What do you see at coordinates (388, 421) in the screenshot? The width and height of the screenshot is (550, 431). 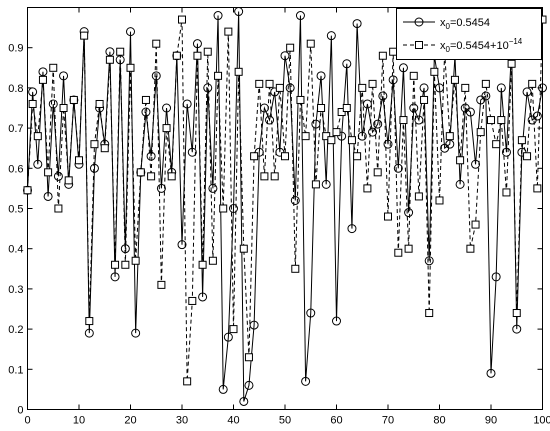 I see `x-tick-label: 70` at bounding box center [388, 421].